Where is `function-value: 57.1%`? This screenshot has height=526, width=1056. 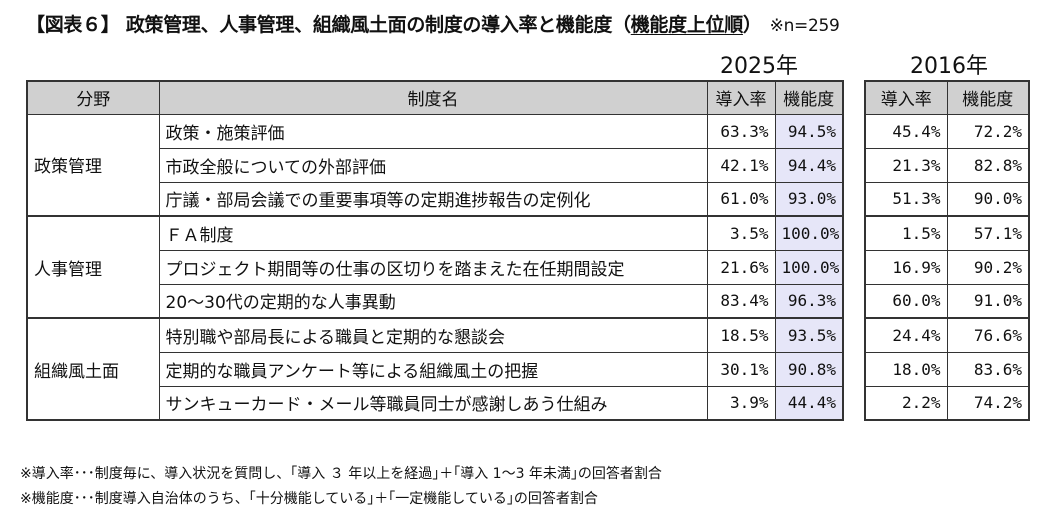 function-value: 57.1% is located at coordinates (988, 233).